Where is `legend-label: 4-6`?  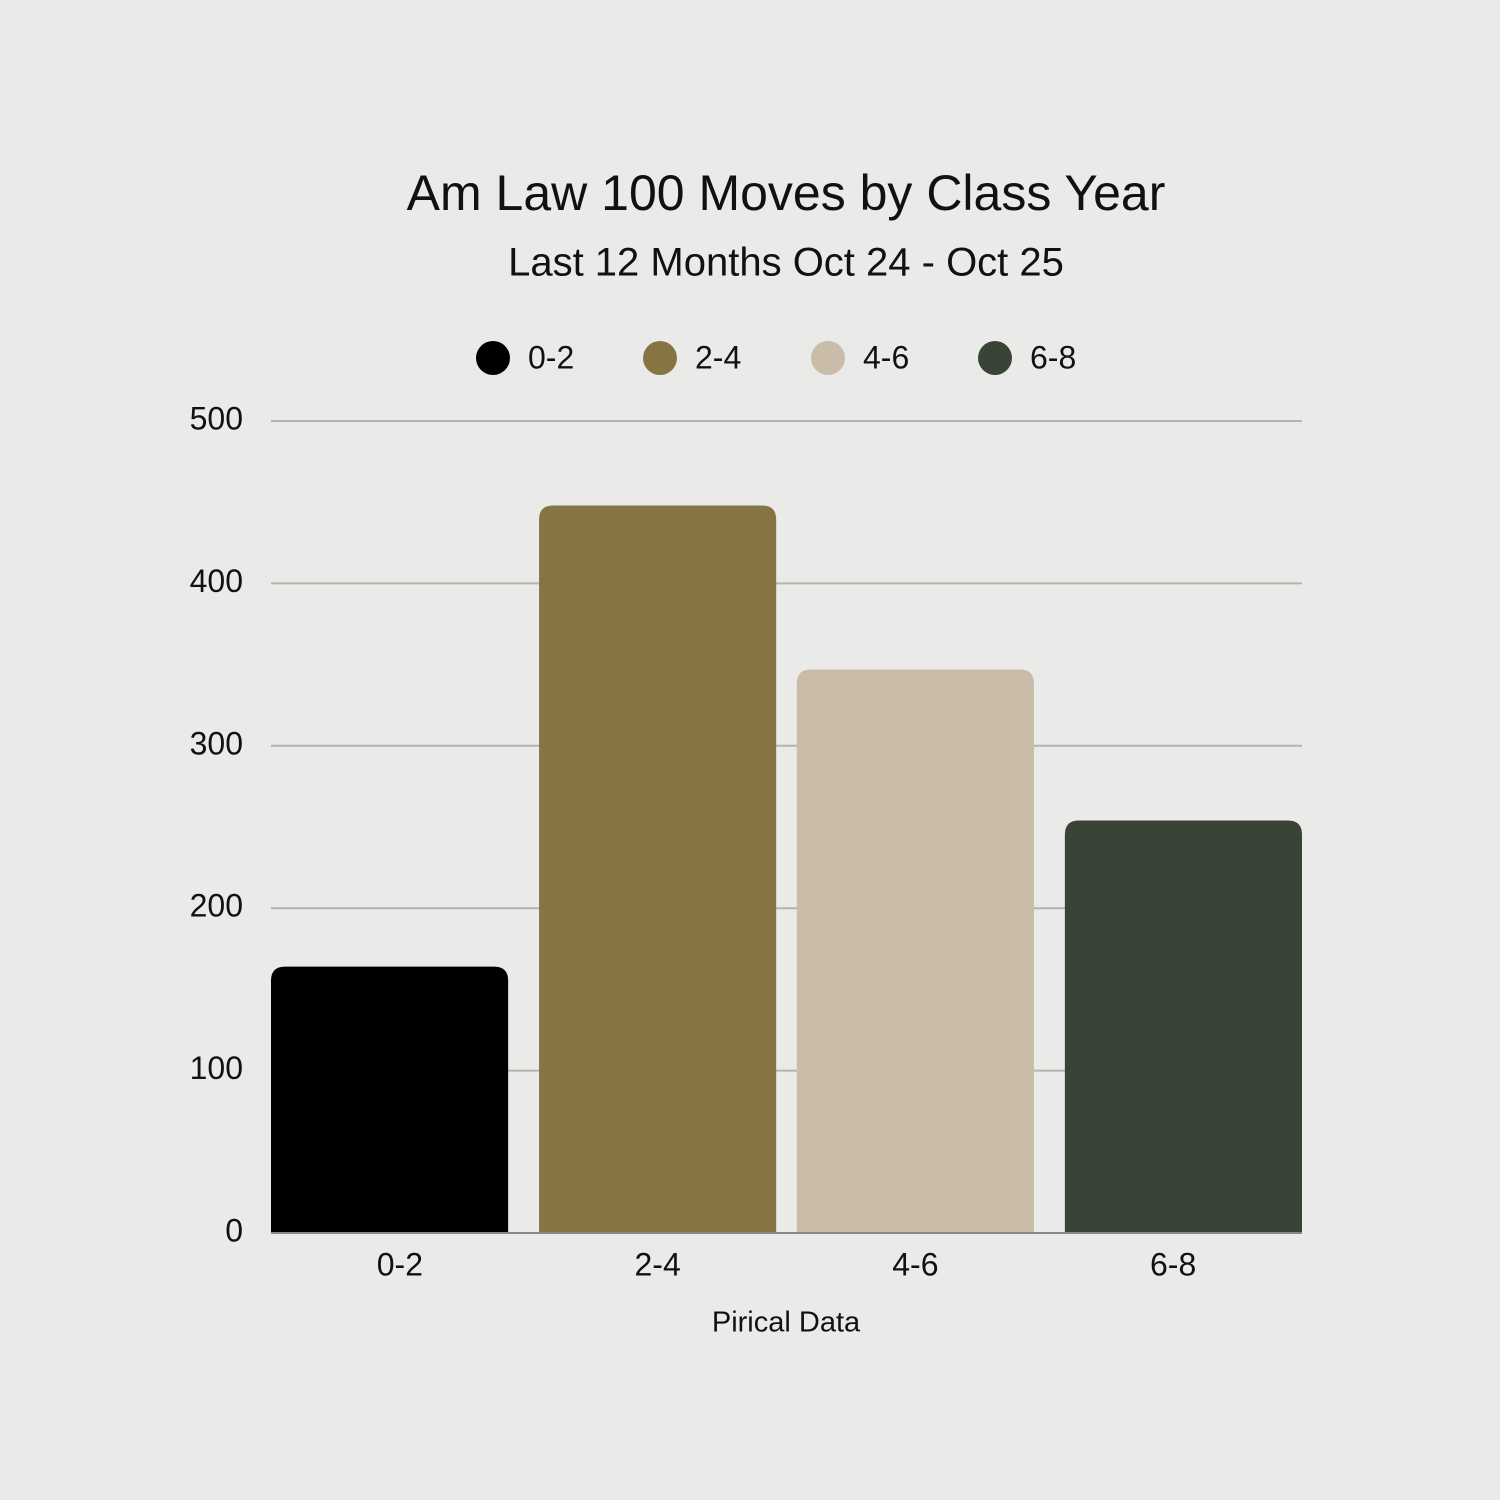 legend-label: 4-6 is located at coordinates (886, 357).